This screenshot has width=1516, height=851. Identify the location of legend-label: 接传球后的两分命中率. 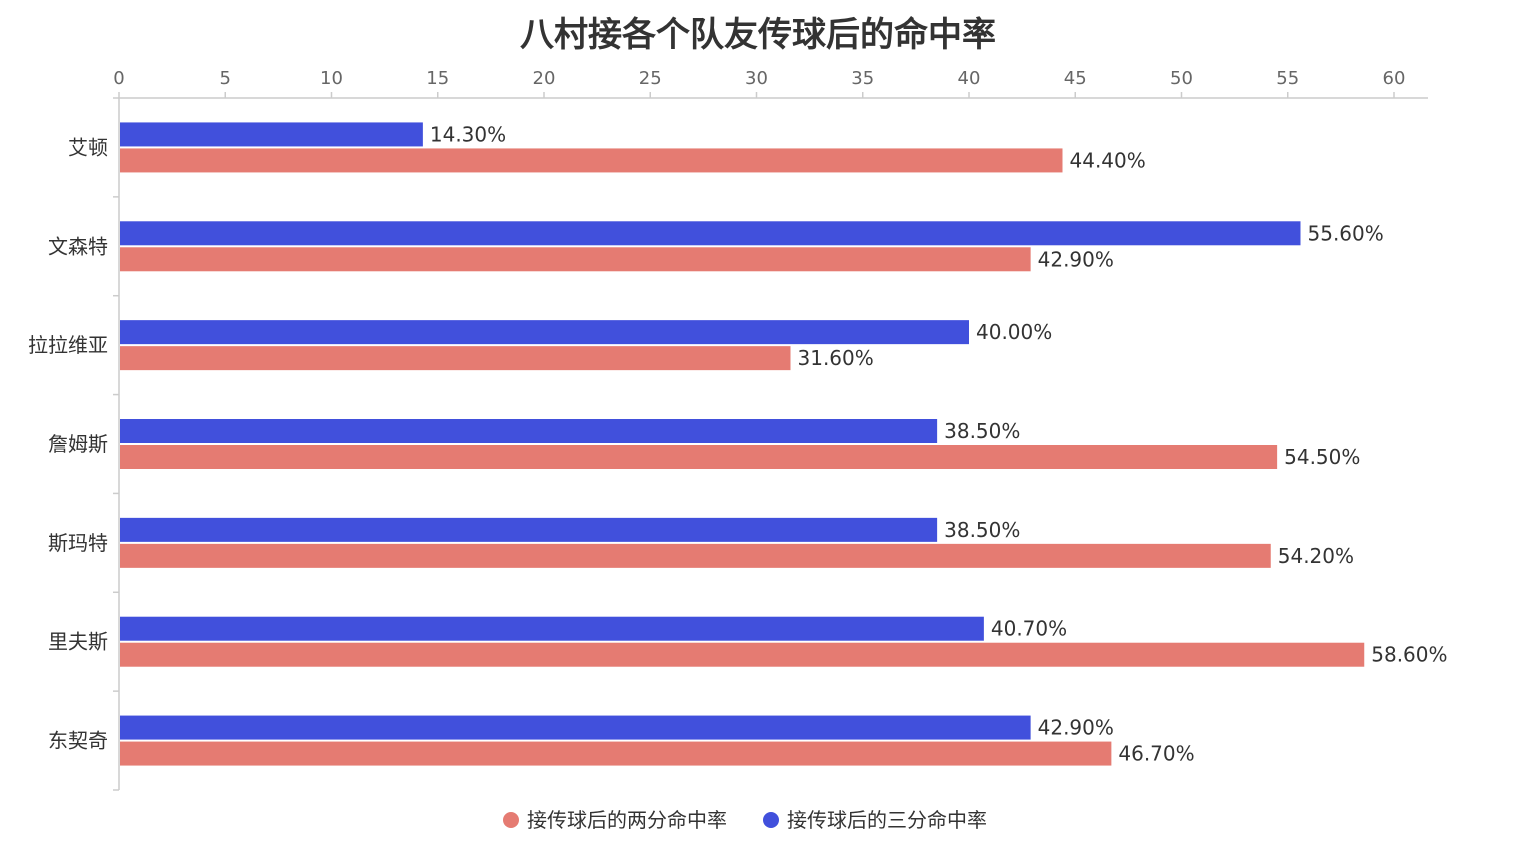
(627, 820).